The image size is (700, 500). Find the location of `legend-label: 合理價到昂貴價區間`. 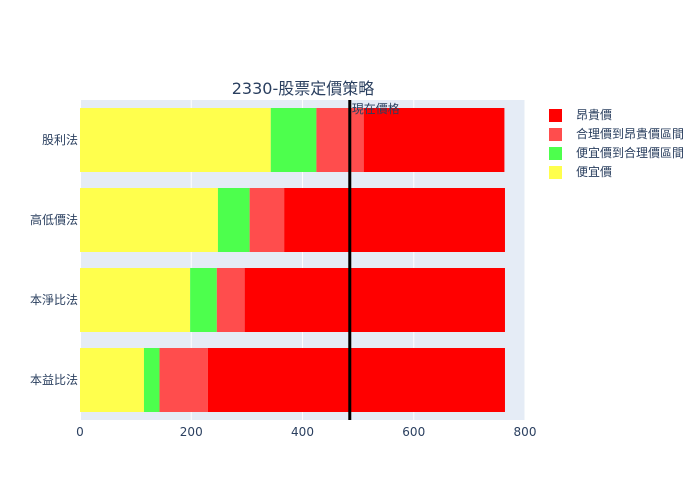

legend-label: 合理價到昂貴價區間 is located at coordinates (630, 133).